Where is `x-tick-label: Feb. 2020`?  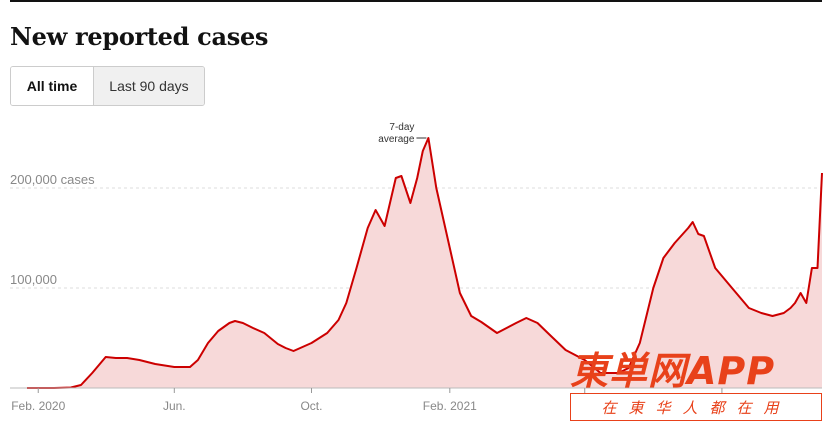
x-tick-label: Feb. 2020 is located at coordinates (38, 406).